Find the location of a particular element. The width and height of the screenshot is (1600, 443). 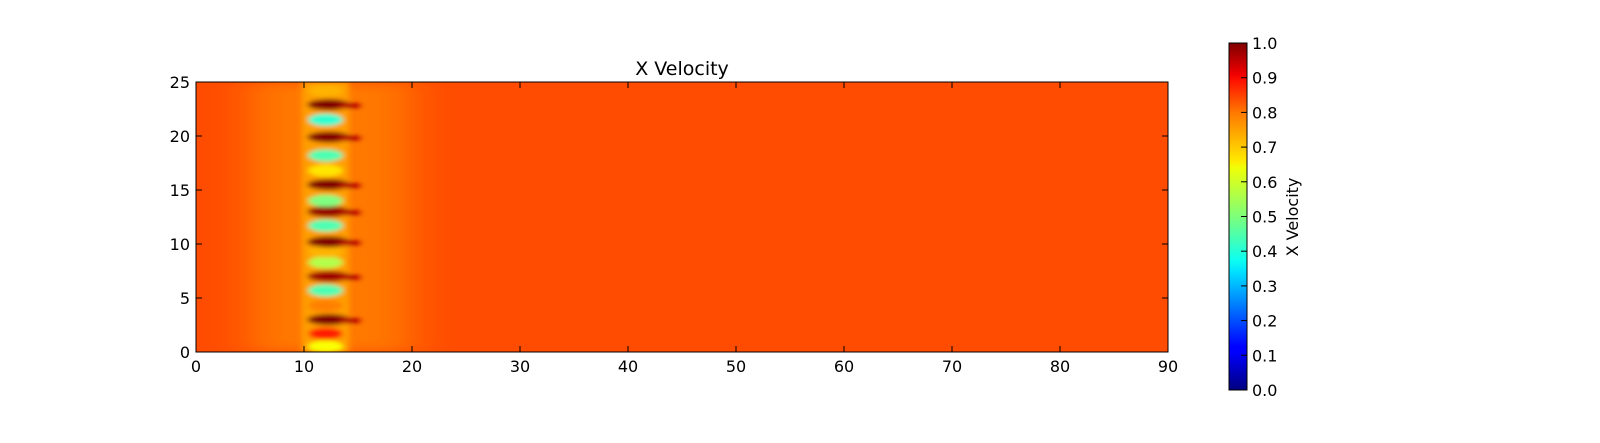

colorbar-tick-label: 0.6 is located at coordinates (1264, 182).